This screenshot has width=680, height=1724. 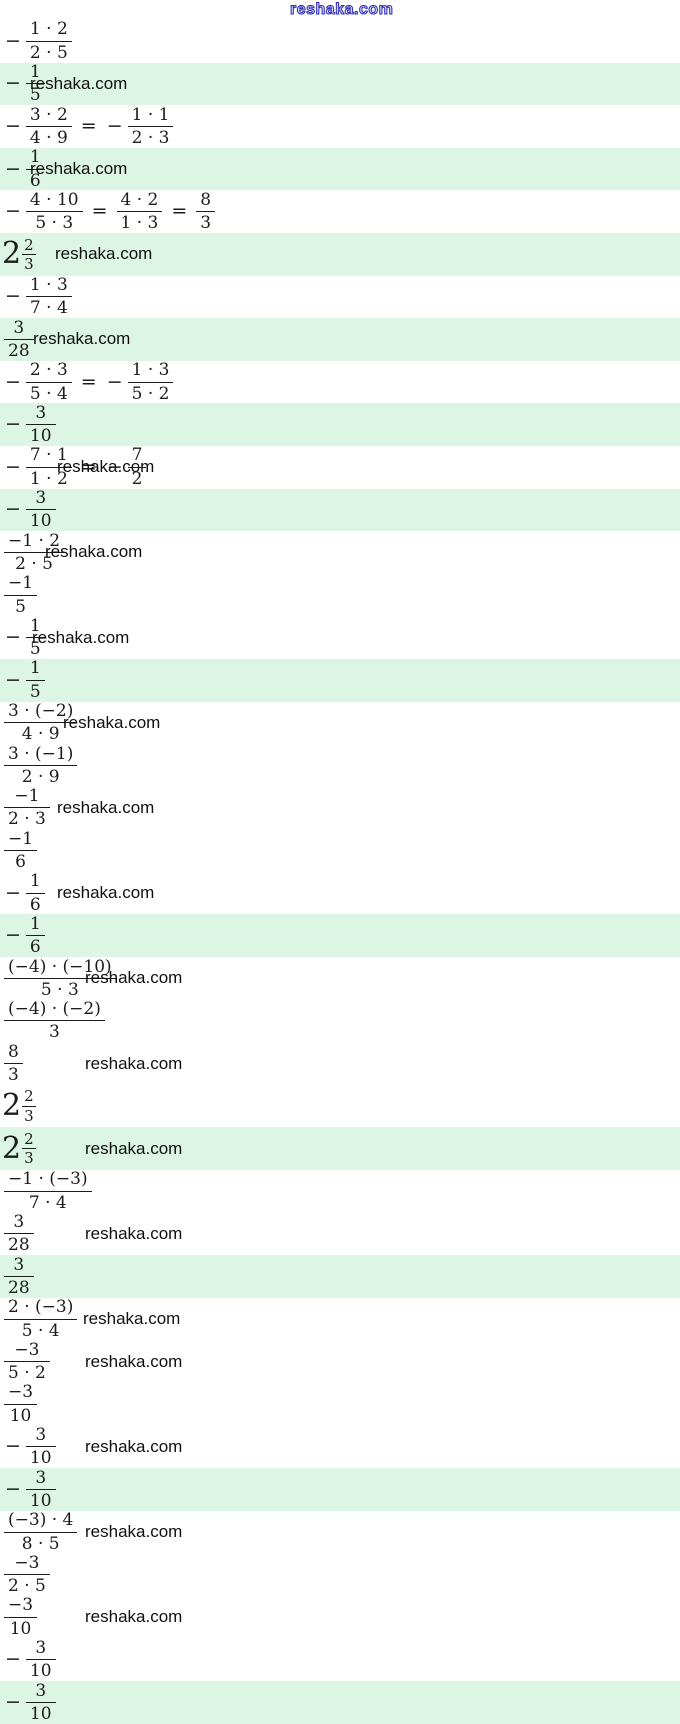 What do you see at coordinates (20, 862) in the screenshot?
I see `fraction-denominator: 6` at bounding box center [20, 862].